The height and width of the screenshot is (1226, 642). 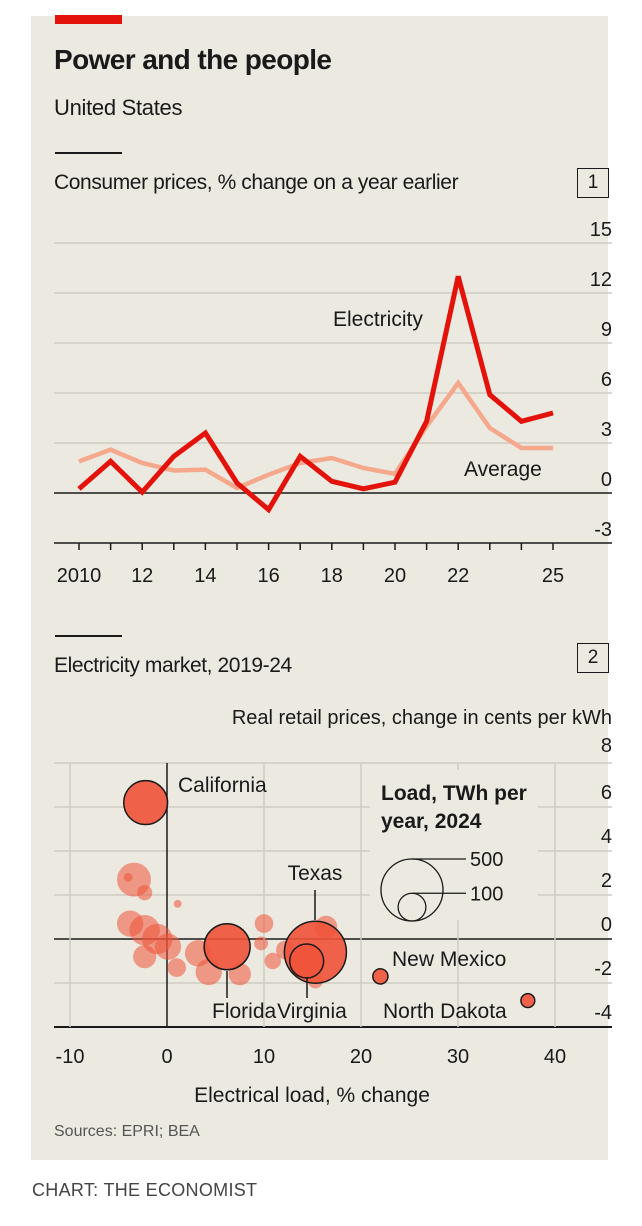 I want to click on x-tick-label: 25, so click(x=553, y=576).